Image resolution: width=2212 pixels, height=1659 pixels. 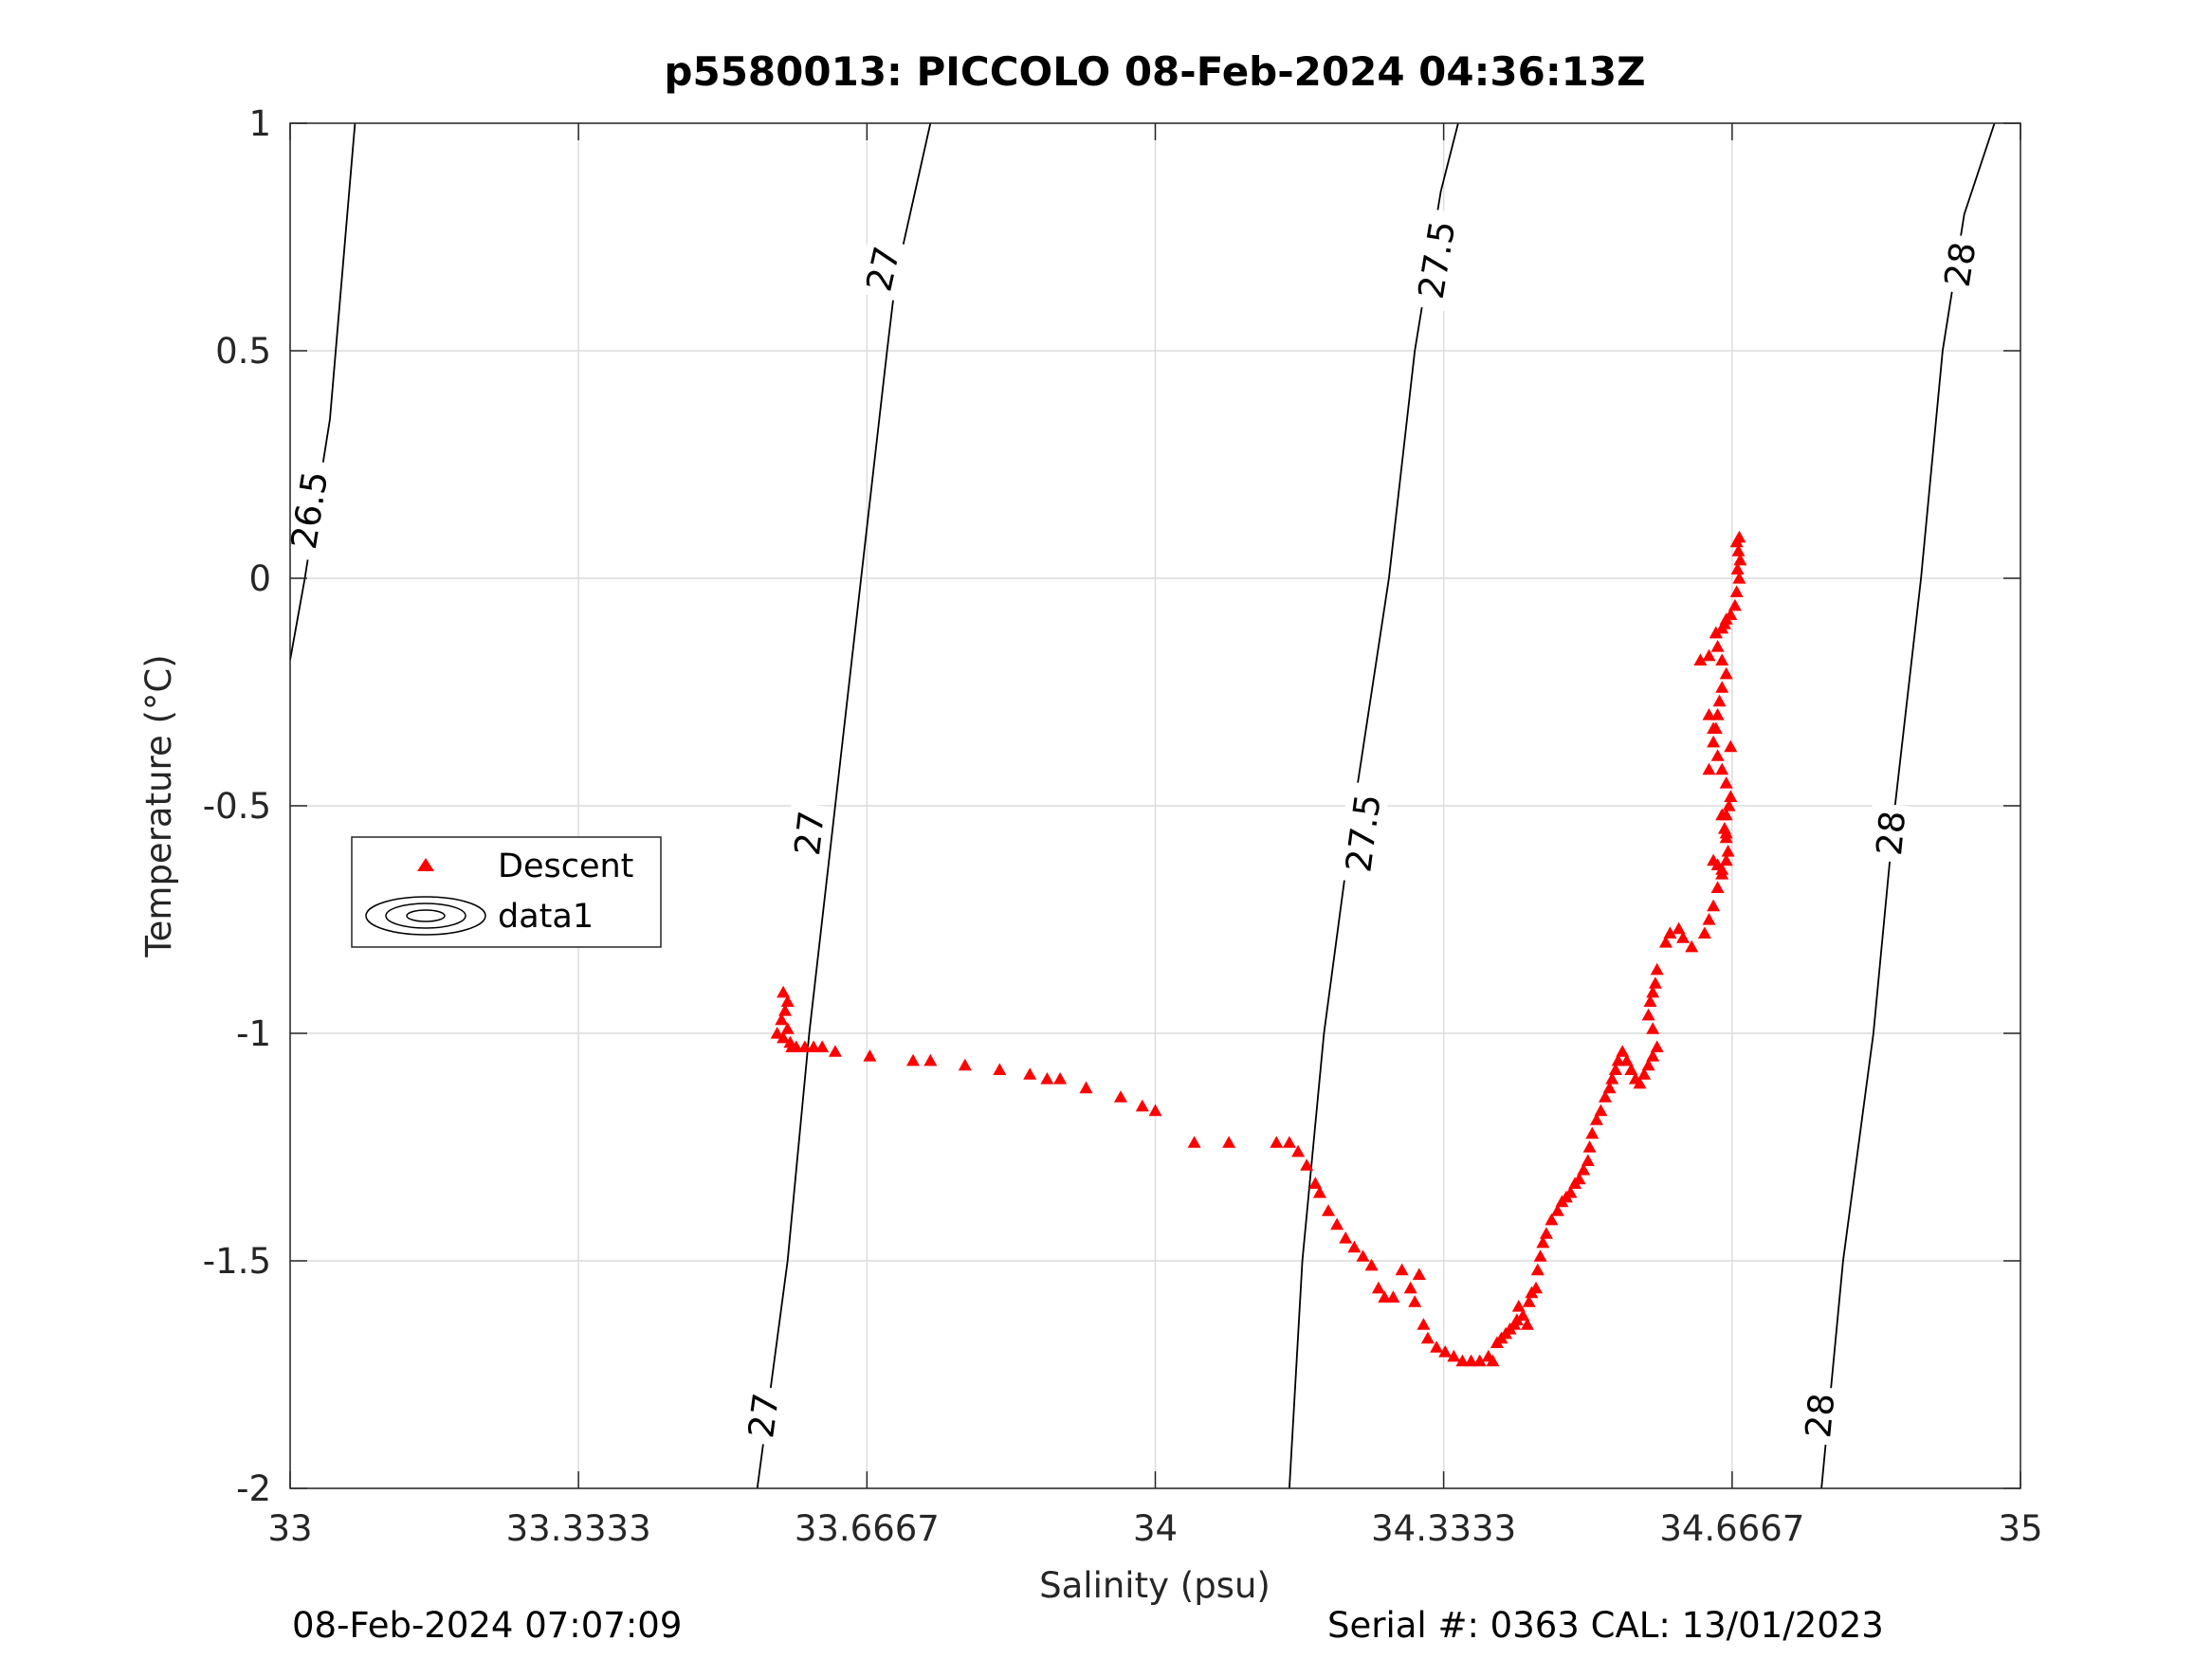 I want to click on y-tick-labels: 1 0.5 0 -0.5 -1 -1.5 -2, so click(x=237, y=806).